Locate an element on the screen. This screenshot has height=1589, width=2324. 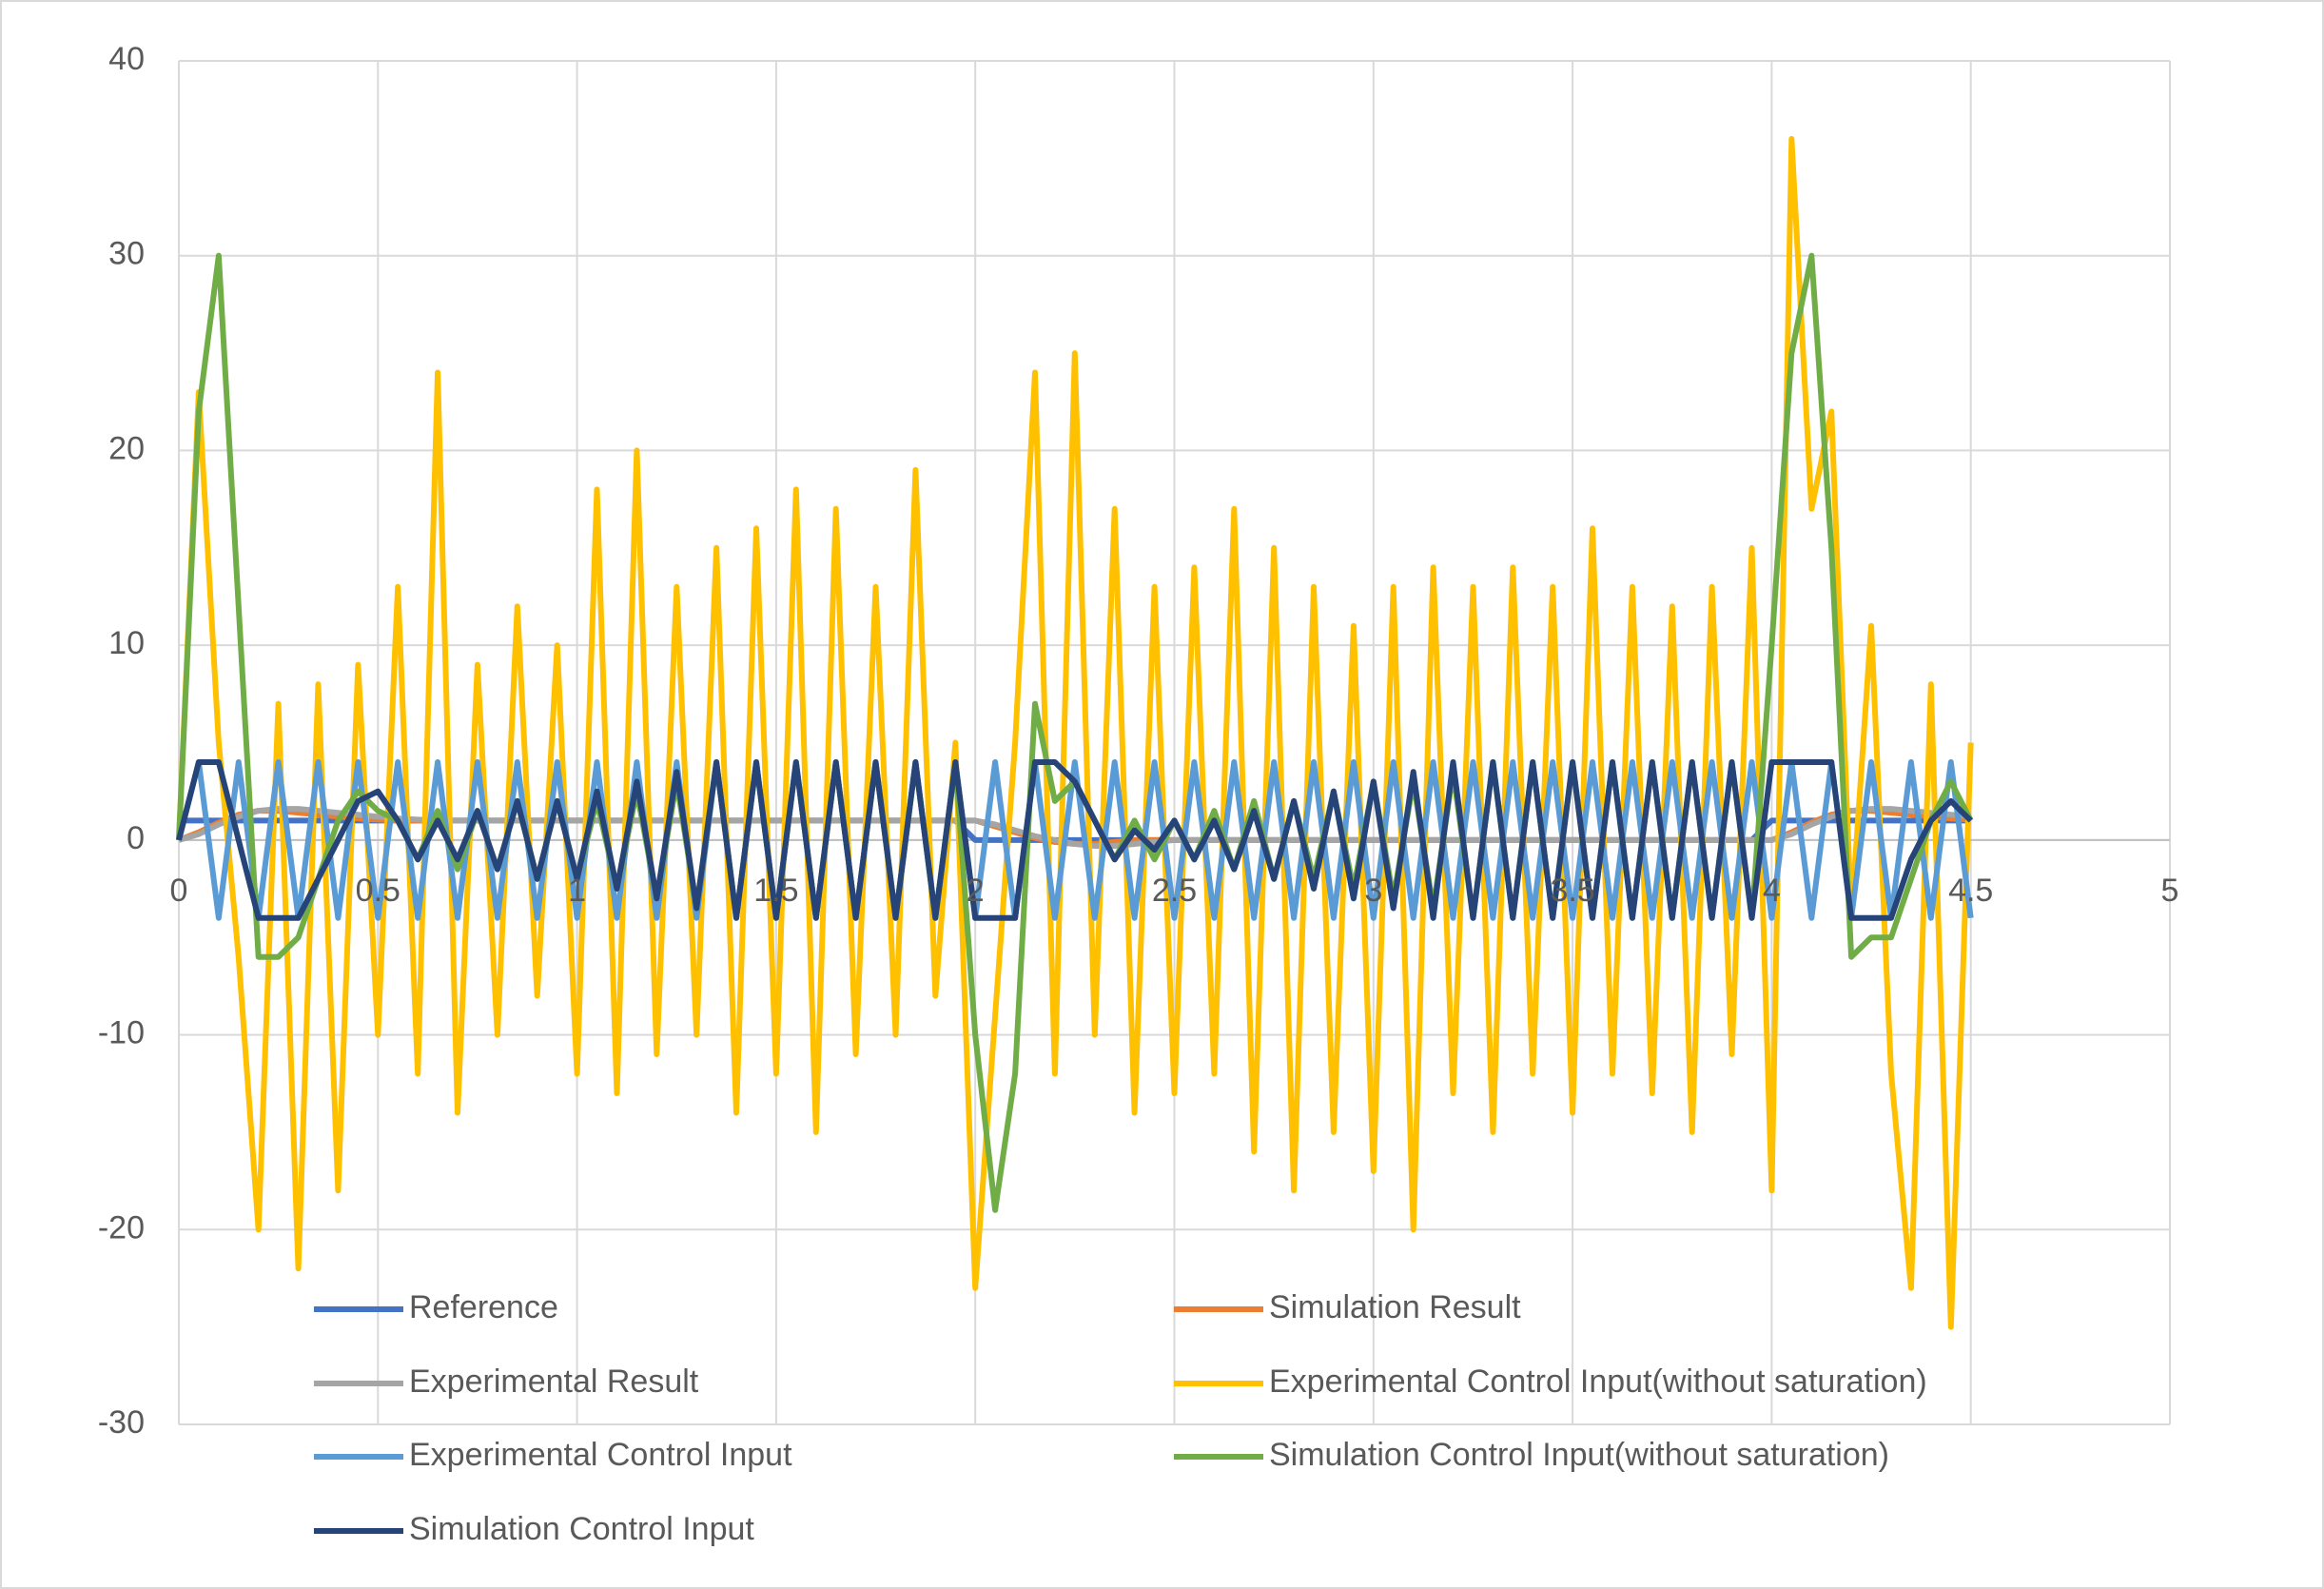
legend-label: Experimental Control Input is located at coordinates (600, 1455).